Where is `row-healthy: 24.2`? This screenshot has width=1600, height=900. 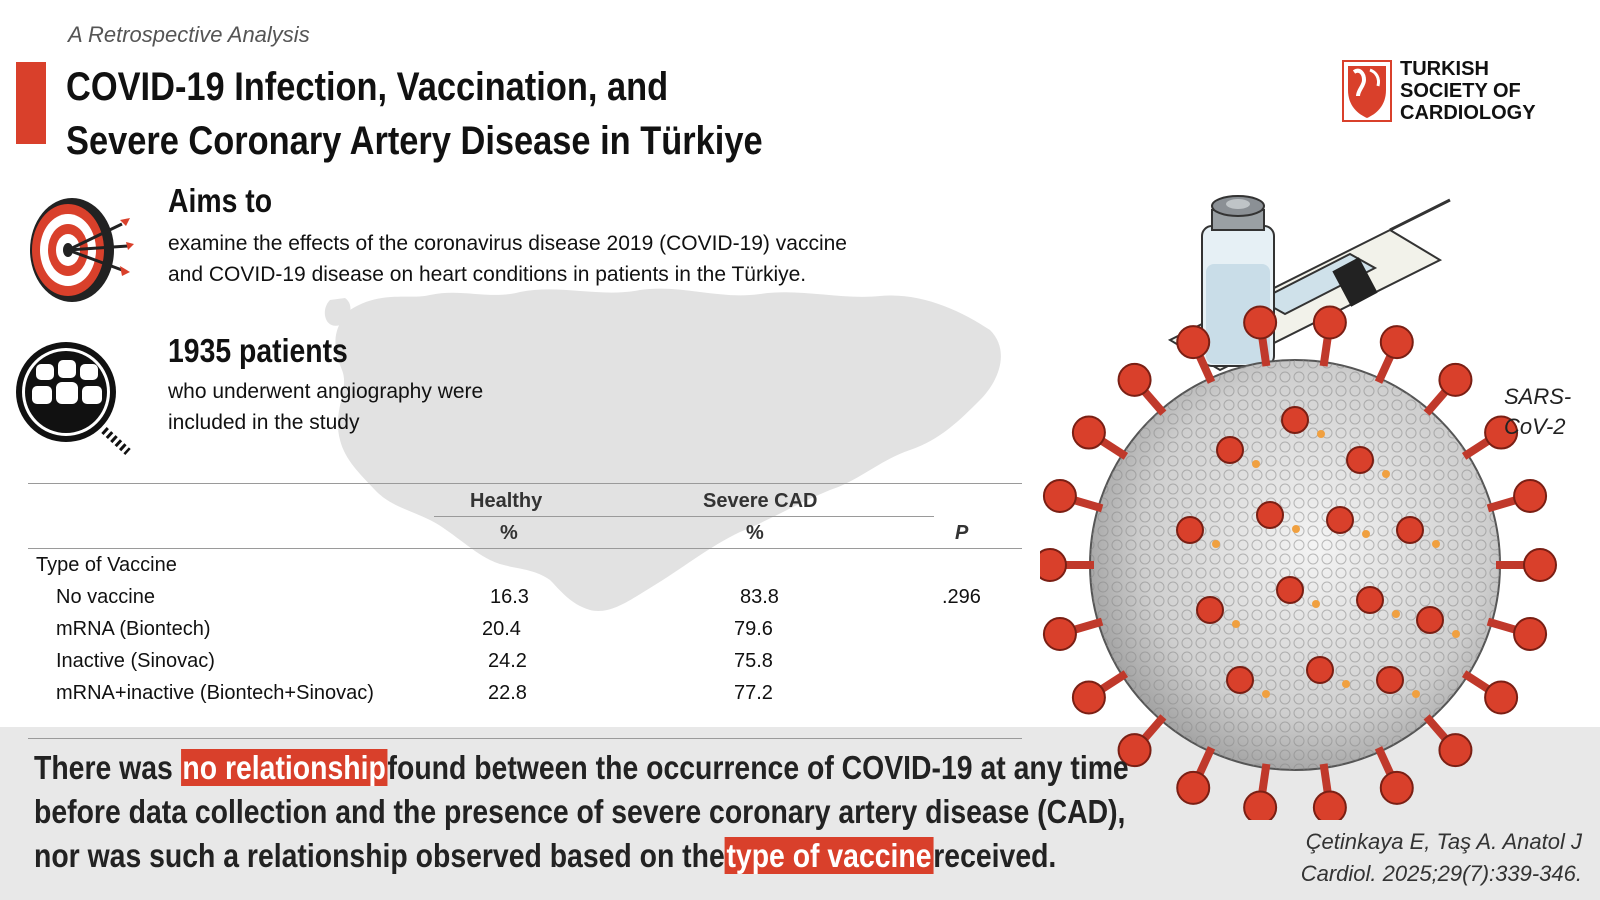
row-healthy: 24.2 is located at coordinates (507, 661).